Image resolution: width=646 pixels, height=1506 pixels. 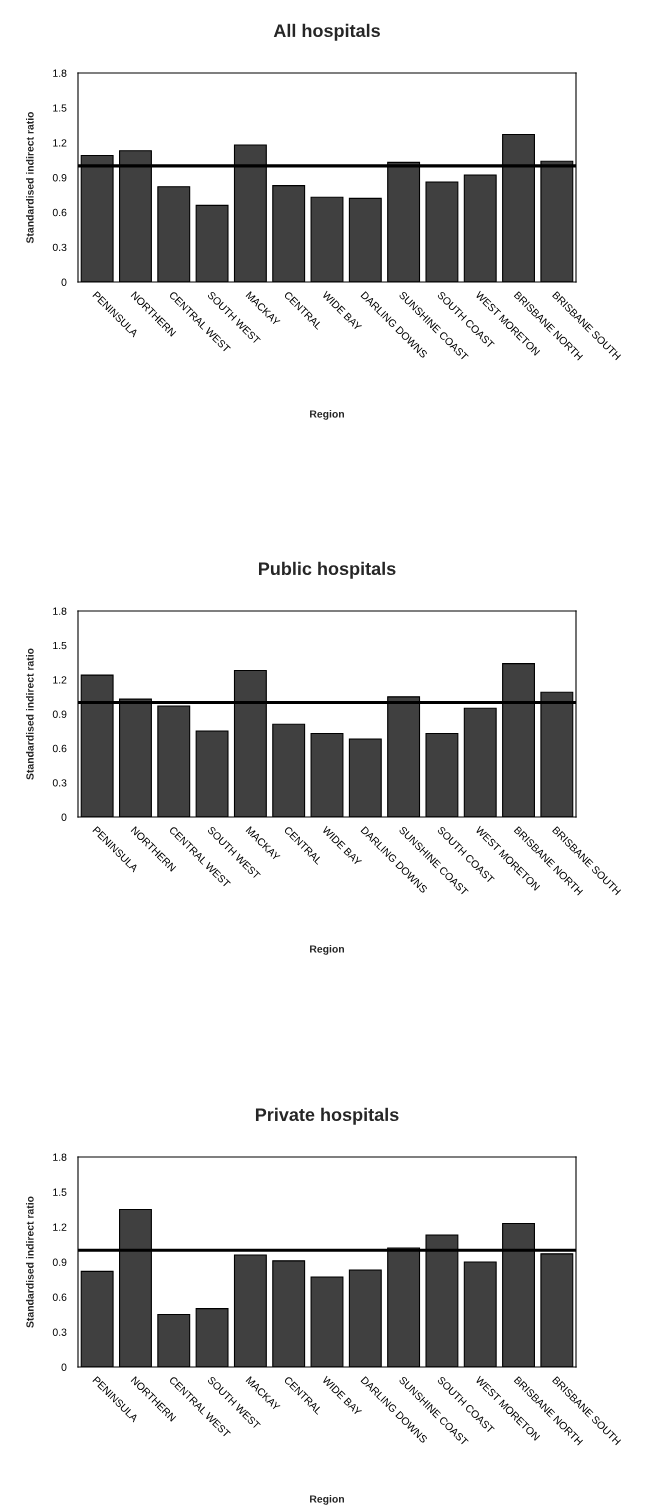 What do you see at coordinates (327, 570) in the screenshot?
I see `chart-title: Public hospitals` at bounding box center [327, 570].